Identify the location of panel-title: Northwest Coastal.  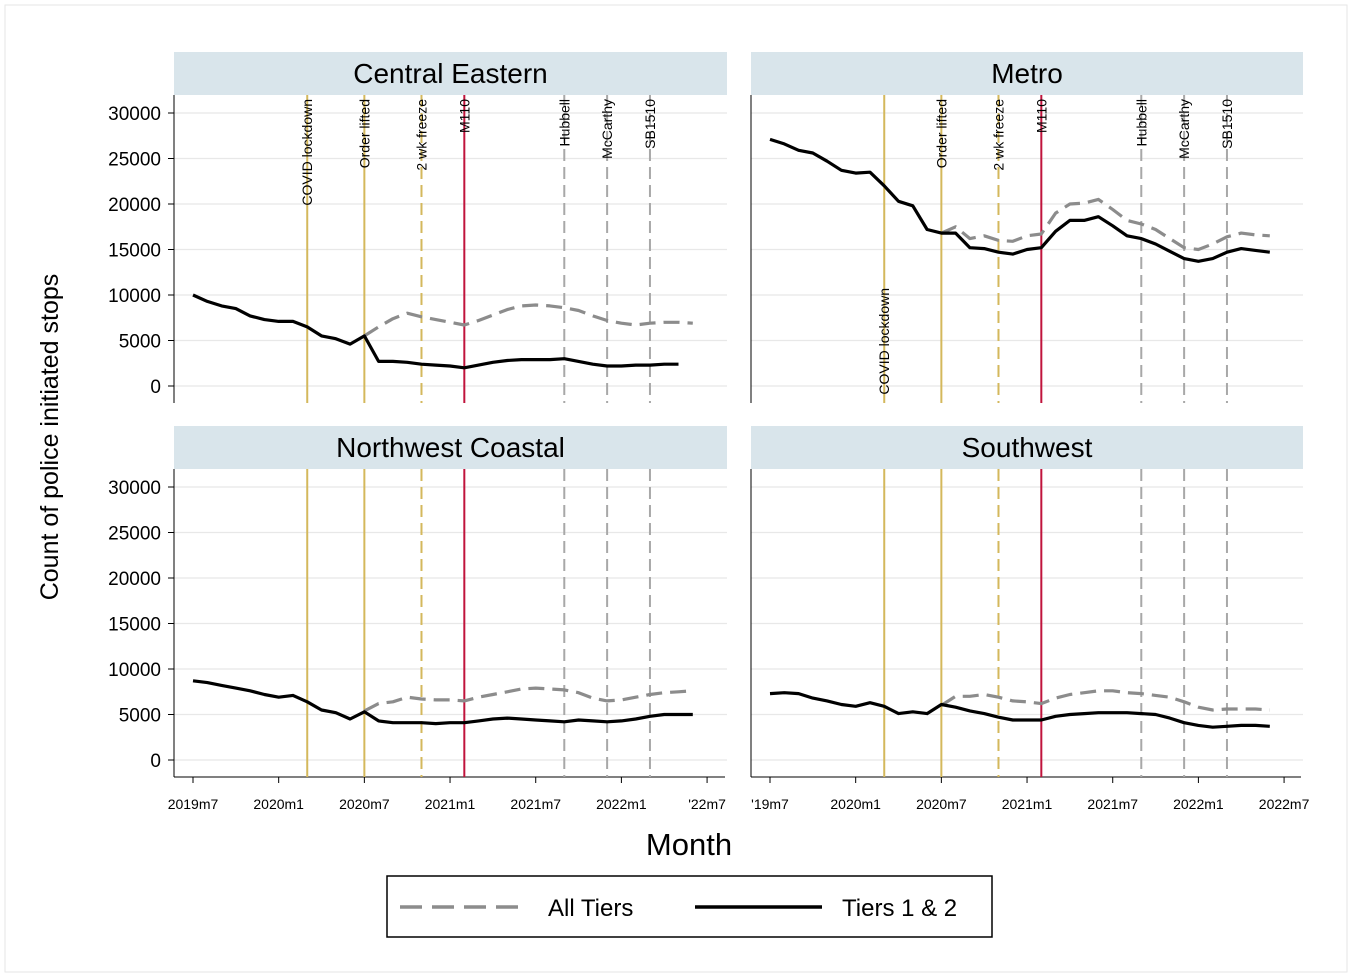
(450, 447).